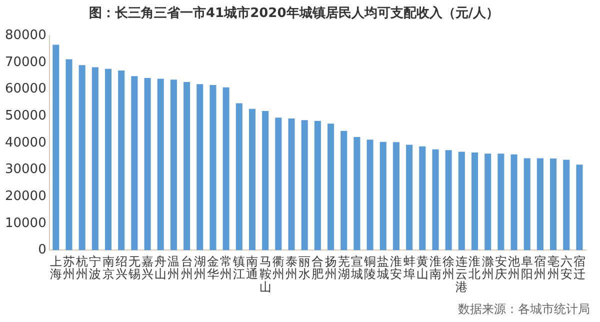 The image size is (600, 322). Describe the element at coordinates (186, 268) in the screenshot. I see `x-tick-label: 台州` at that location.